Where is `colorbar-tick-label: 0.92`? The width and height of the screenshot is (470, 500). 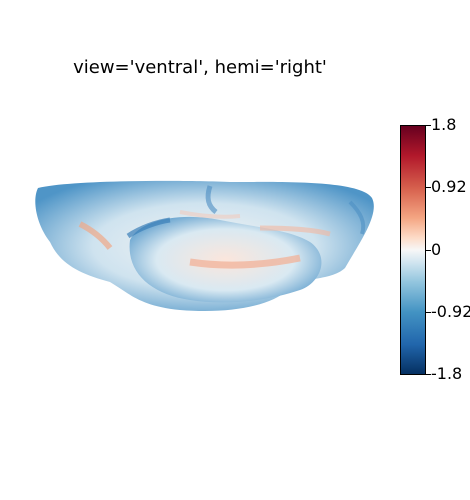
colorbar-tick-label: 0.92 is located at coordinates (449, 186).